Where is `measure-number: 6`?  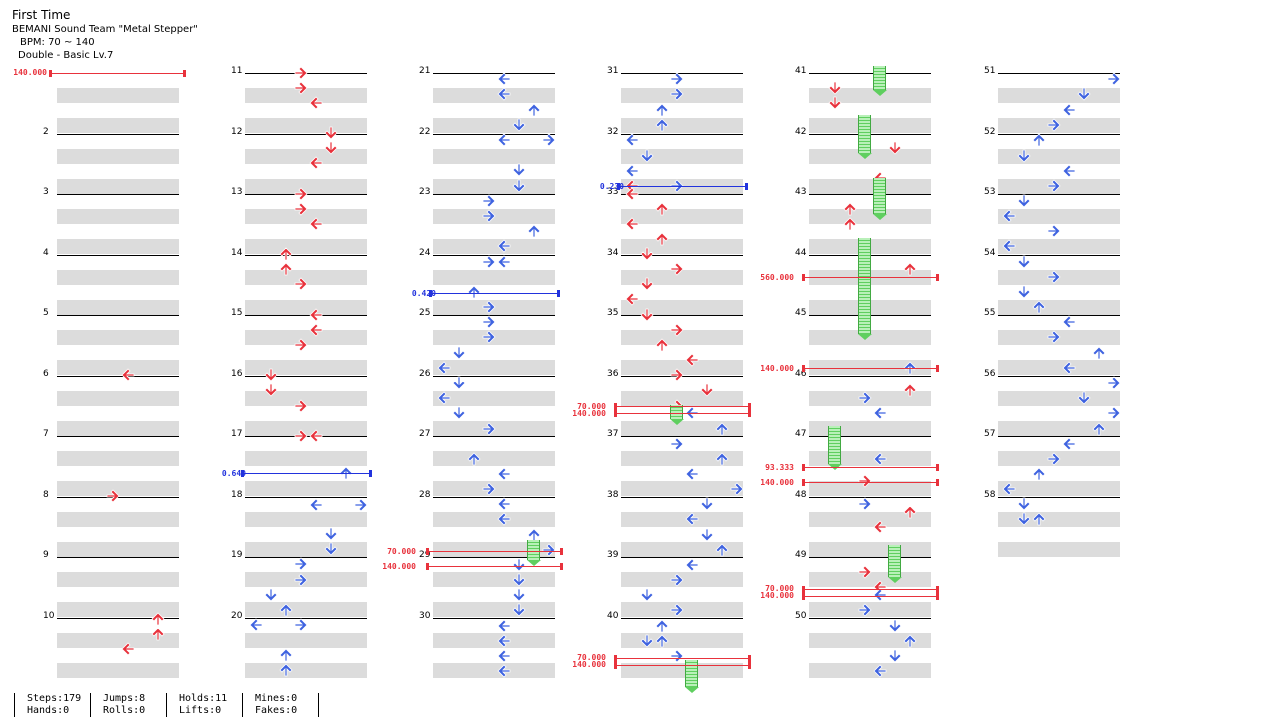
measure-number: 6 is located at coordinates (46, 373).